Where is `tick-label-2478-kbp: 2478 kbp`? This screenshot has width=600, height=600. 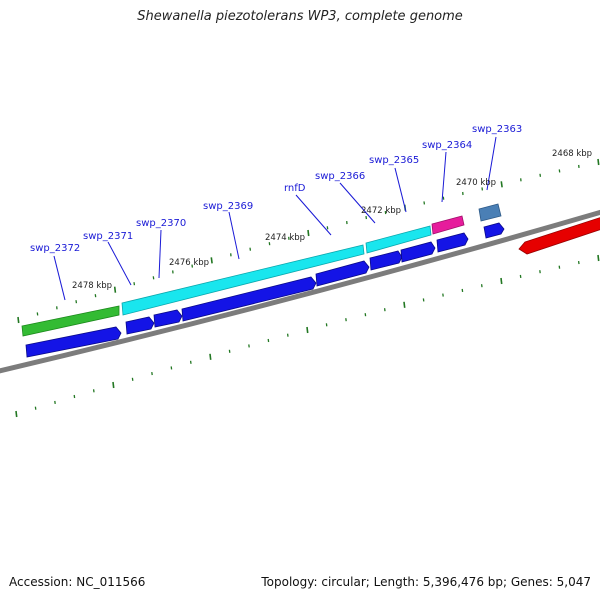
tick-label-2478-kbp: 2478 kbp is located at coordinates (92, 286).